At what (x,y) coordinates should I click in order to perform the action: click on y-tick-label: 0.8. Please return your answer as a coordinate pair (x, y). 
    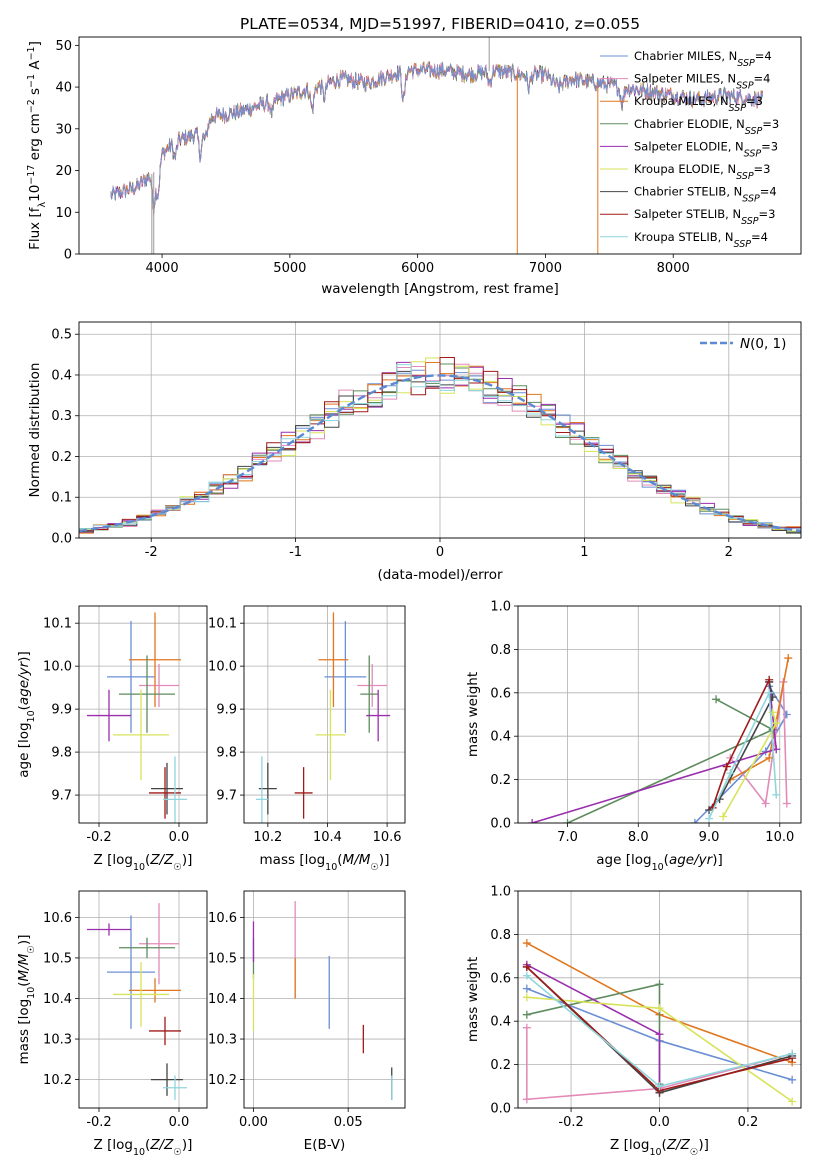
    Looking at the image, I should click on (500, 935).